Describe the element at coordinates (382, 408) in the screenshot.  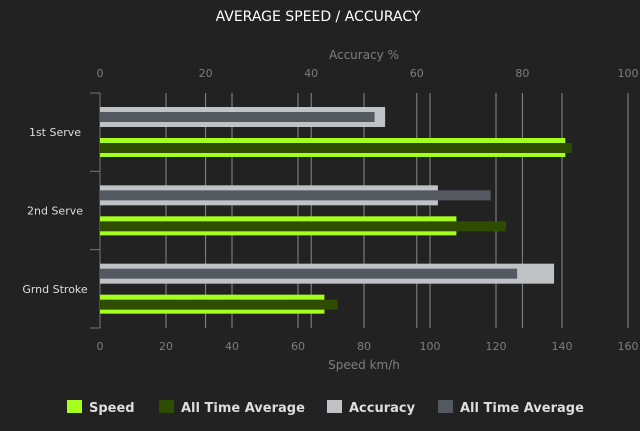
I see `legend-label: Accuracy` at that location.